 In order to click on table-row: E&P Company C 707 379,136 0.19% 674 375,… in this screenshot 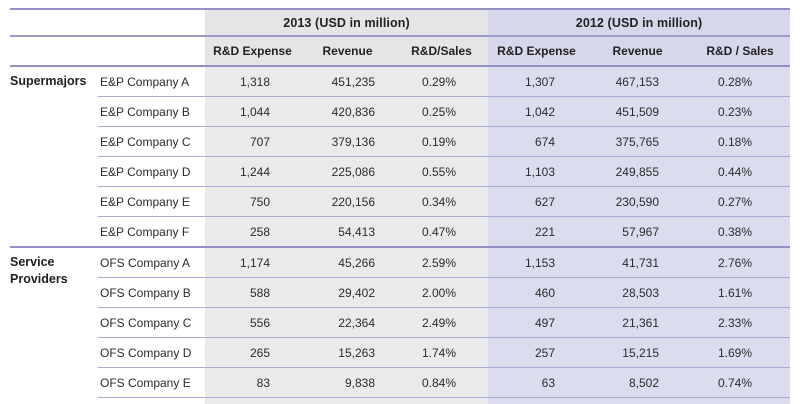, I will do `click(400, 141)`.